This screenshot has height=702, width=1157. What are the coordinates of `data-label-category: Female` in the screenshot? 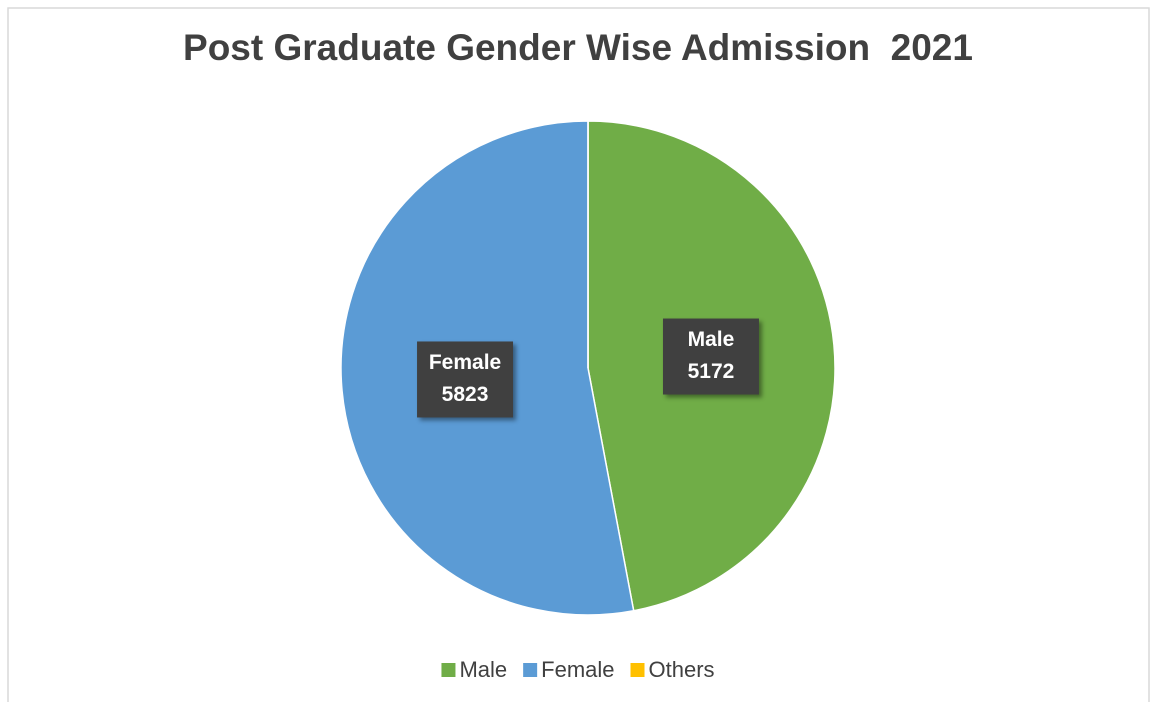 It's located at (465, 362).